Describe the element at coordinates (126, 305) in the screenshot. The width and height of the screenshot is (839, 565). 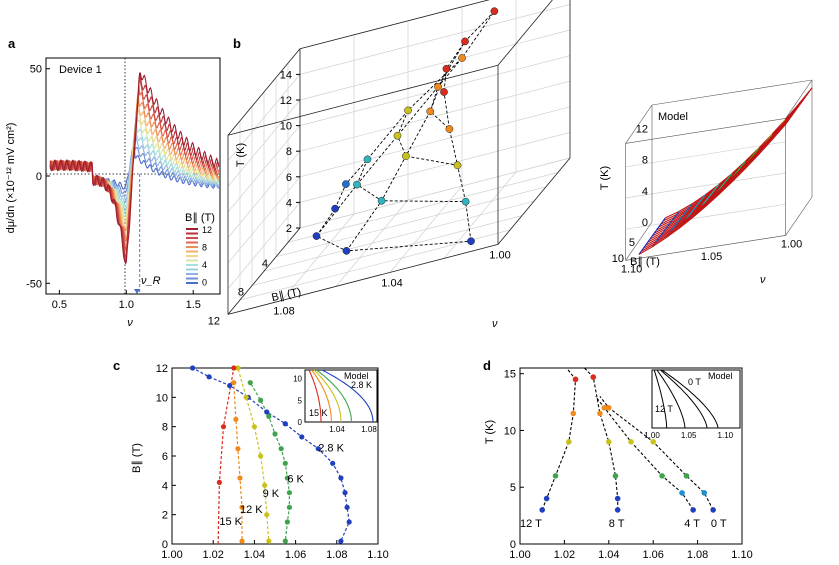
I see `panel-a-xtick-label: 1.0` at that location.